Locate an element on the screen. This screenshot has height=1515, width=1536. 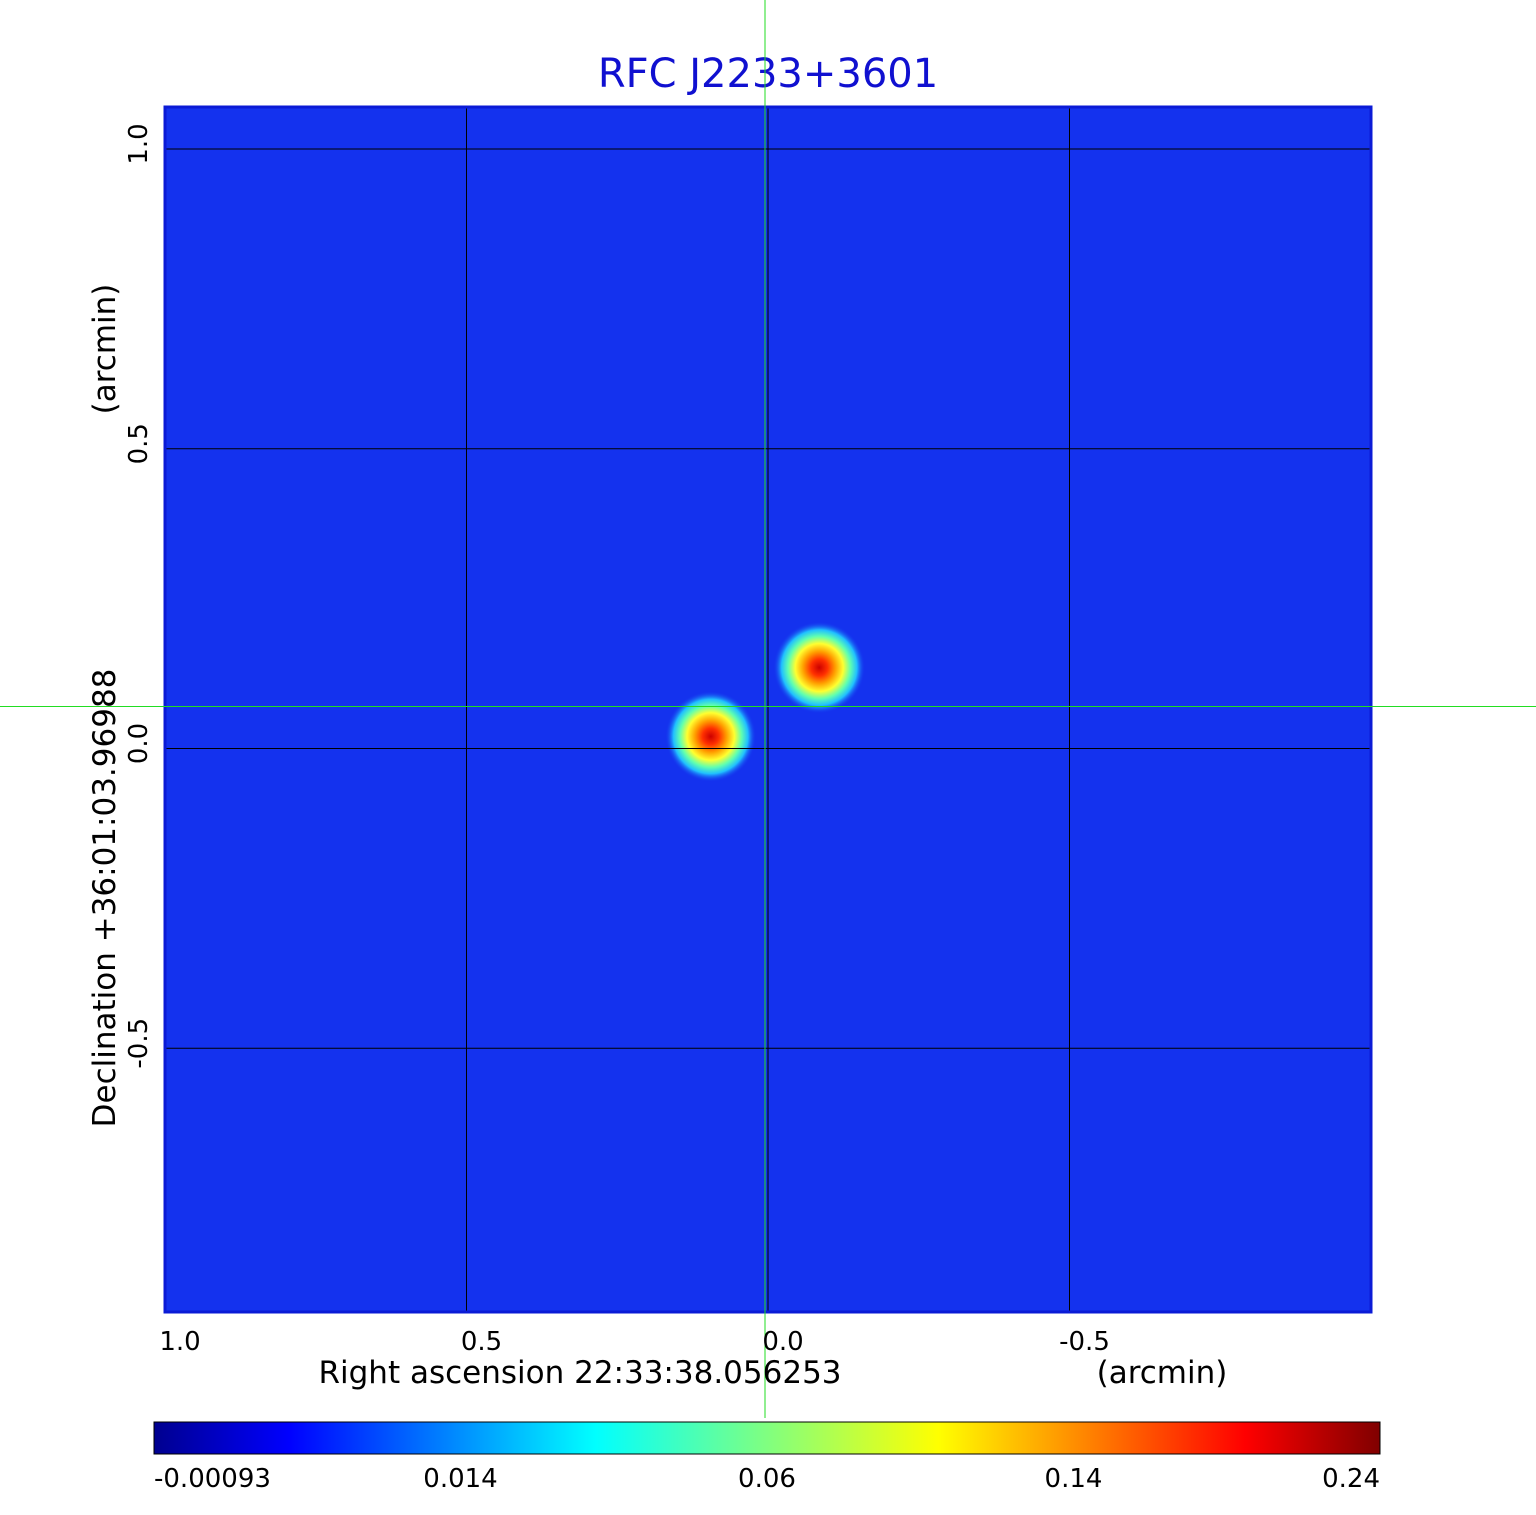
y-tick-label: -0.5 is located at coordinates (139, 1043).